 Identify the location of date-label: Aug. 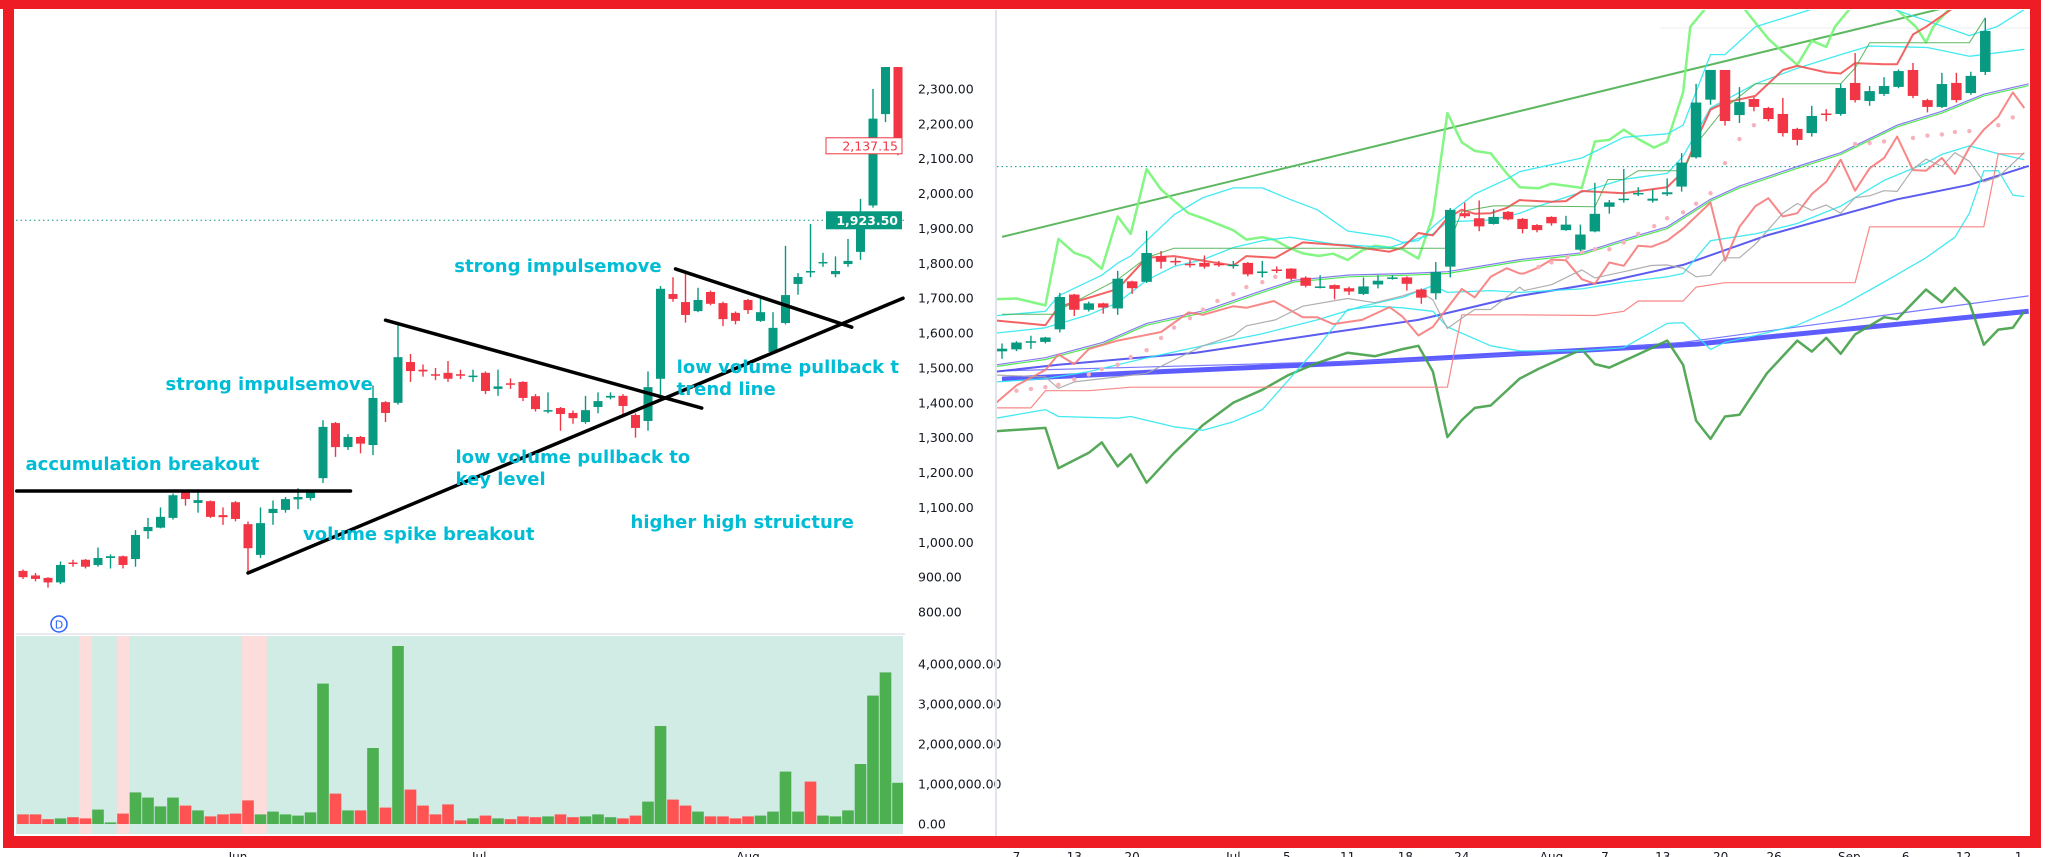
(1551, 853).